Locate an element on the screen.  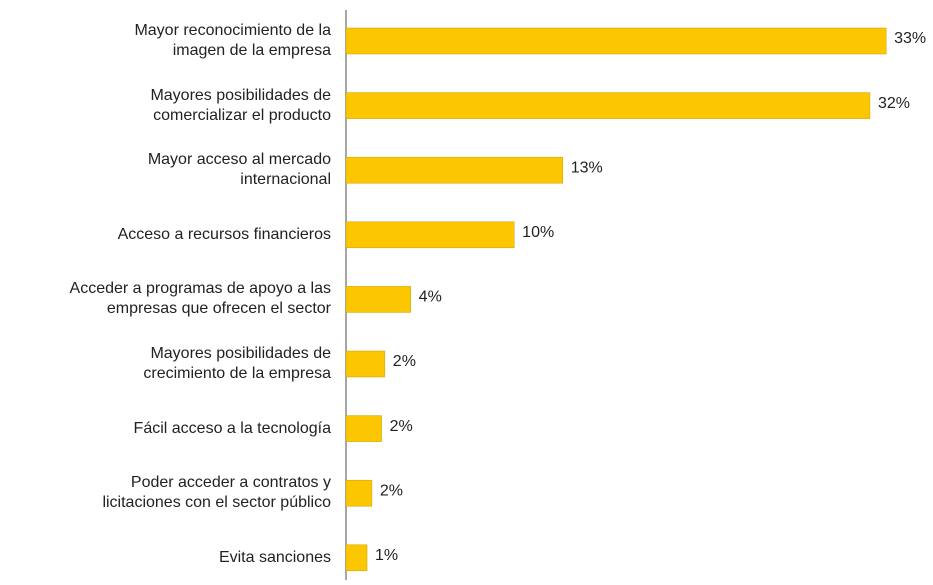
category-label: Acceso a recursos financieros is located at coordinates (224, 234).